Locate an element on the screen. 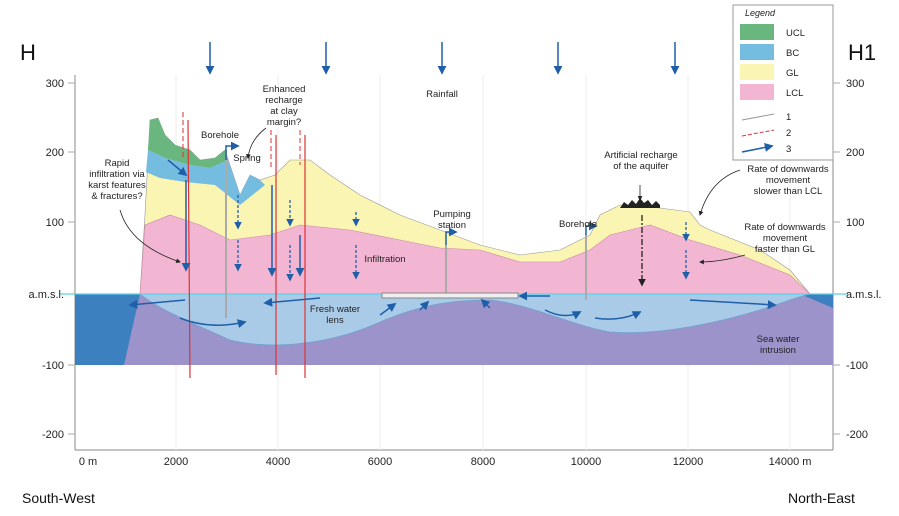 Image resolution: width=899 pixels, height=516 pixels. pump-arrow is located at coordinates (451, 236).